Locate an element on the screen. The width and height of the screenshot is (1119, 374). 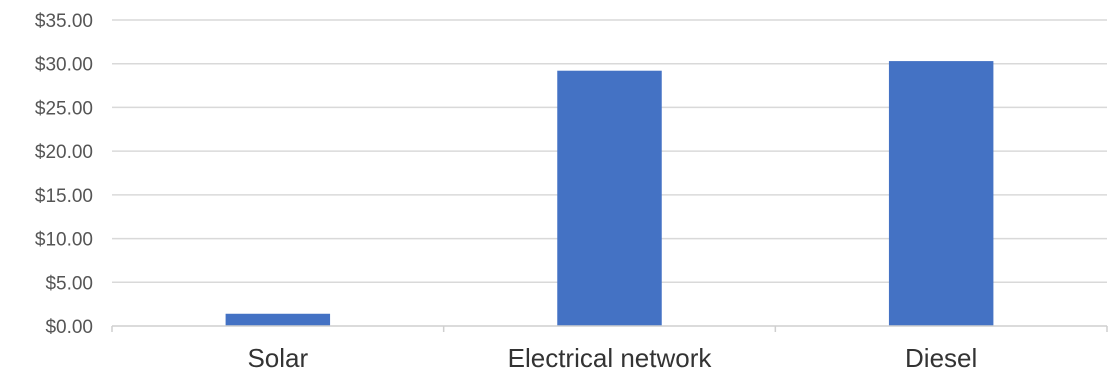
y-tick-label: $0.00 is located at coordinates (69, 327).